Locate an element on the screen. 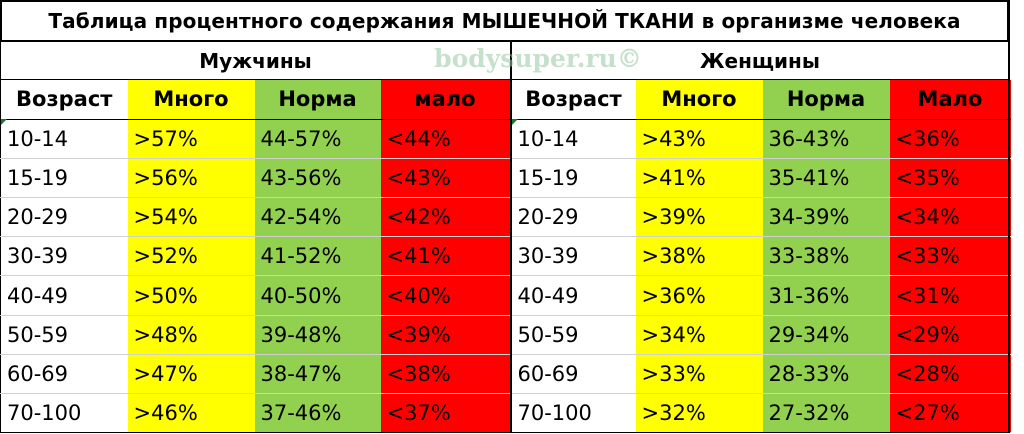 The width and height of the screenshot is (1024, 434). women-norm-cell: 27-32% is located at coordinates (826, 413).